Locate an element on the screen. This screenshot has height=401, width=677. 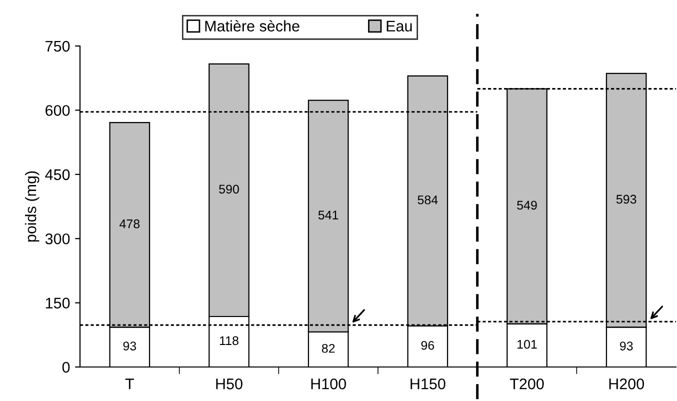
y-tick-label: 150 is located at coordinates (58, 303).